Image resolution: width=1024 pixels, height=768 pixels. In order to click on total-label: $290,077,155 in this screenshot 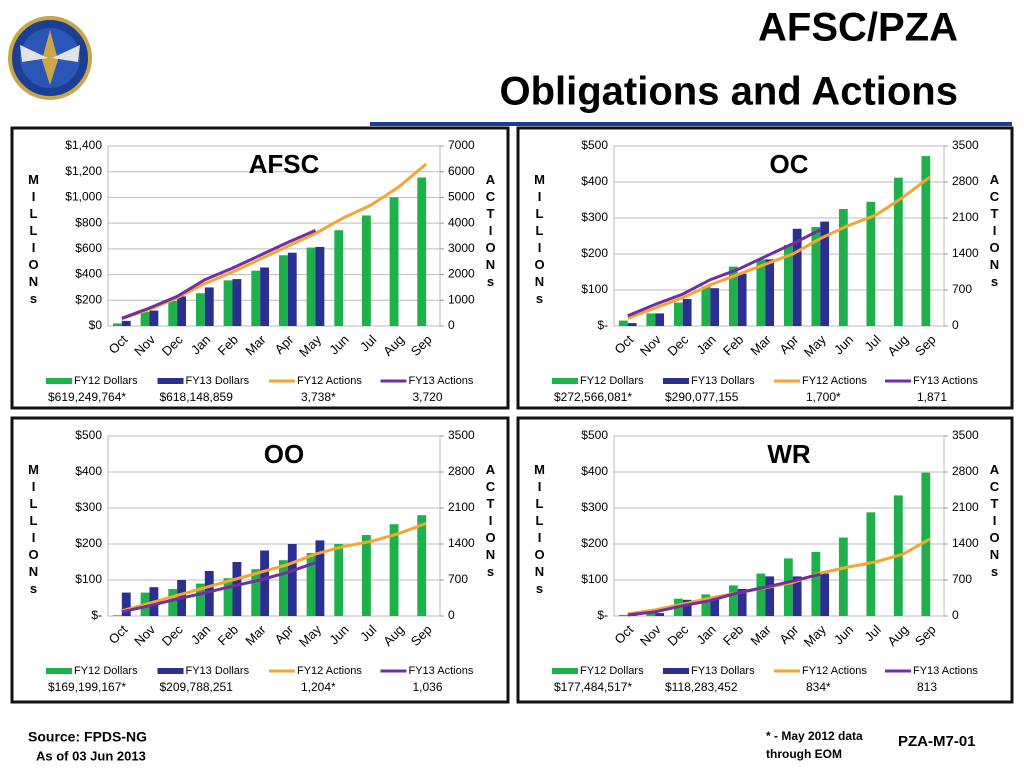, I will do `click(702, 397)`.